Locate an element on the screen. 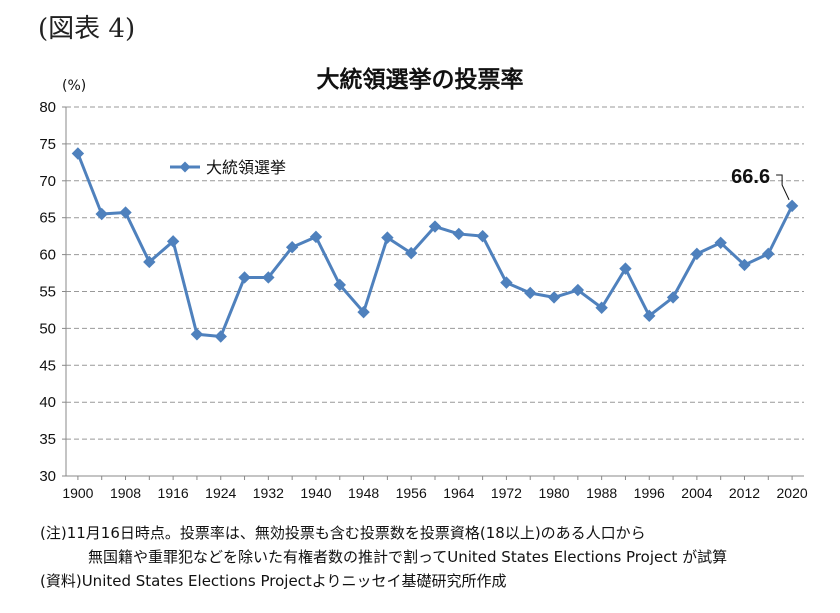 This screenshot has height=613, width=840. x-tick-label: 1908 is located at coordinates (125, 493).